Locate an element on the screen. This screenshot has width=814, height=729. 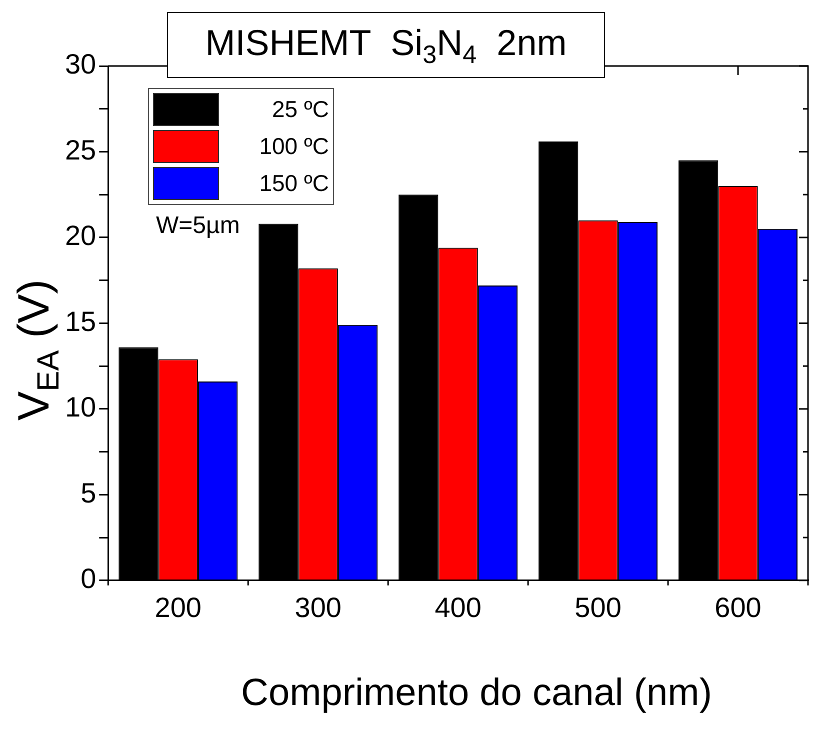
y-tick-label: 15 is located at coordinates (80, 321).